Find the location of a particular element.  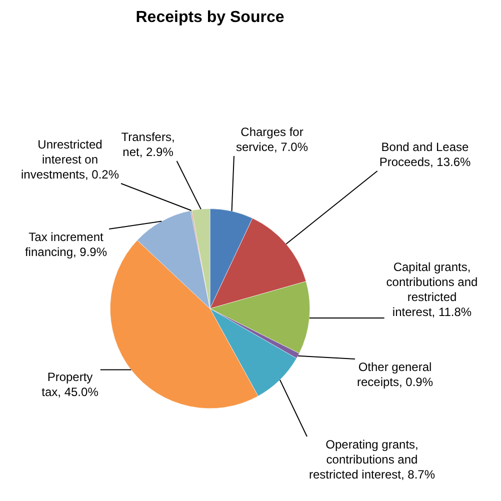

slice-label: Property tax, 45.0% is located at coordinates (70, 384).